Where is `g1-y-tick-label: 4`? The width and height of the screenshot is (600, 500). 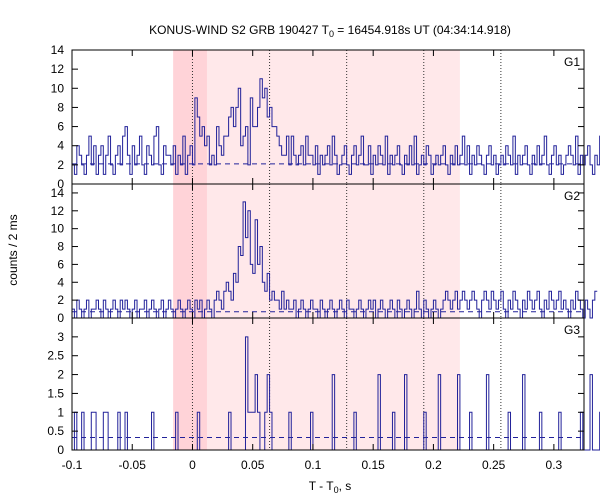 g1-y-tick-label: 4 is located at coordinates (60, 146).